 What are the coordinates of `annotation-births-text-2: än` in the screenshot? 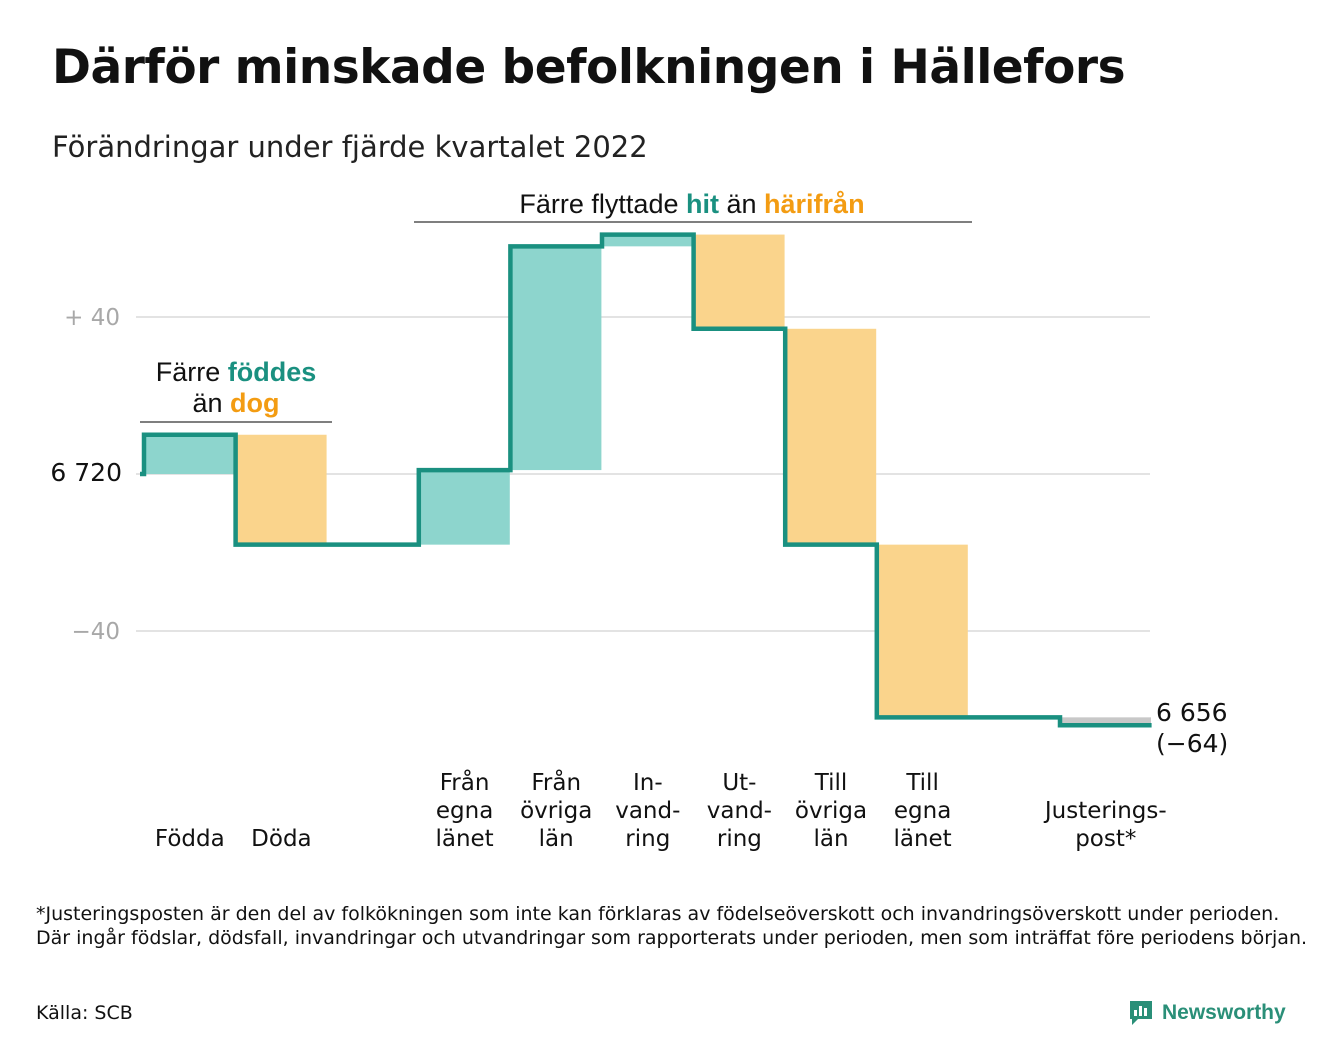 It's located at (211, 403).